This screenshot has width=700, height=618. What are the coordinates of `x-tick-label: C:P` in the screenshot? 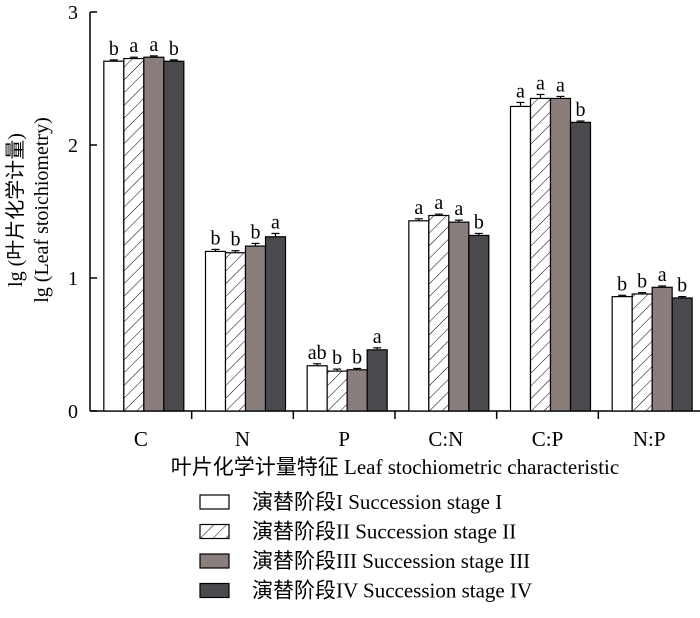 It's located at (548, 439).